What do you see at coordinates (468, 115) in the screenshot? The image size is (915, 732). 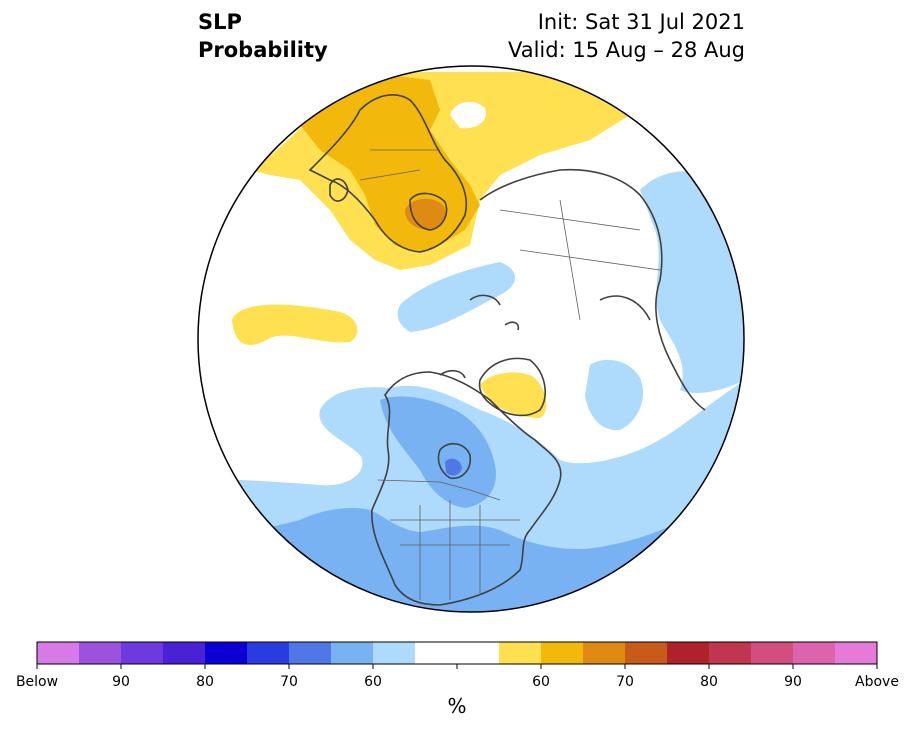 I see `above-60-arctic-white-hole` at bounding box center [468, 115].